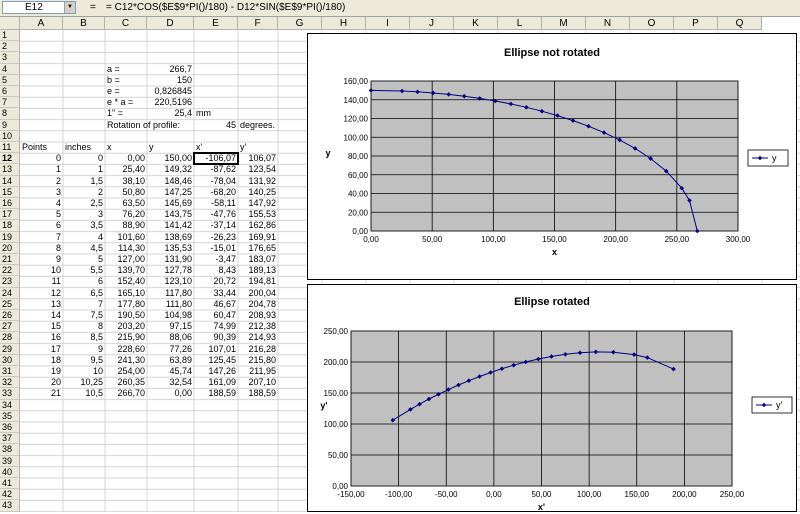 The width and height of the screenshot is (800, 514). What do you see at coordinates (10, 439) in the screenshot?
I see `row-header-37: 37` at bounding box center [10, 439].